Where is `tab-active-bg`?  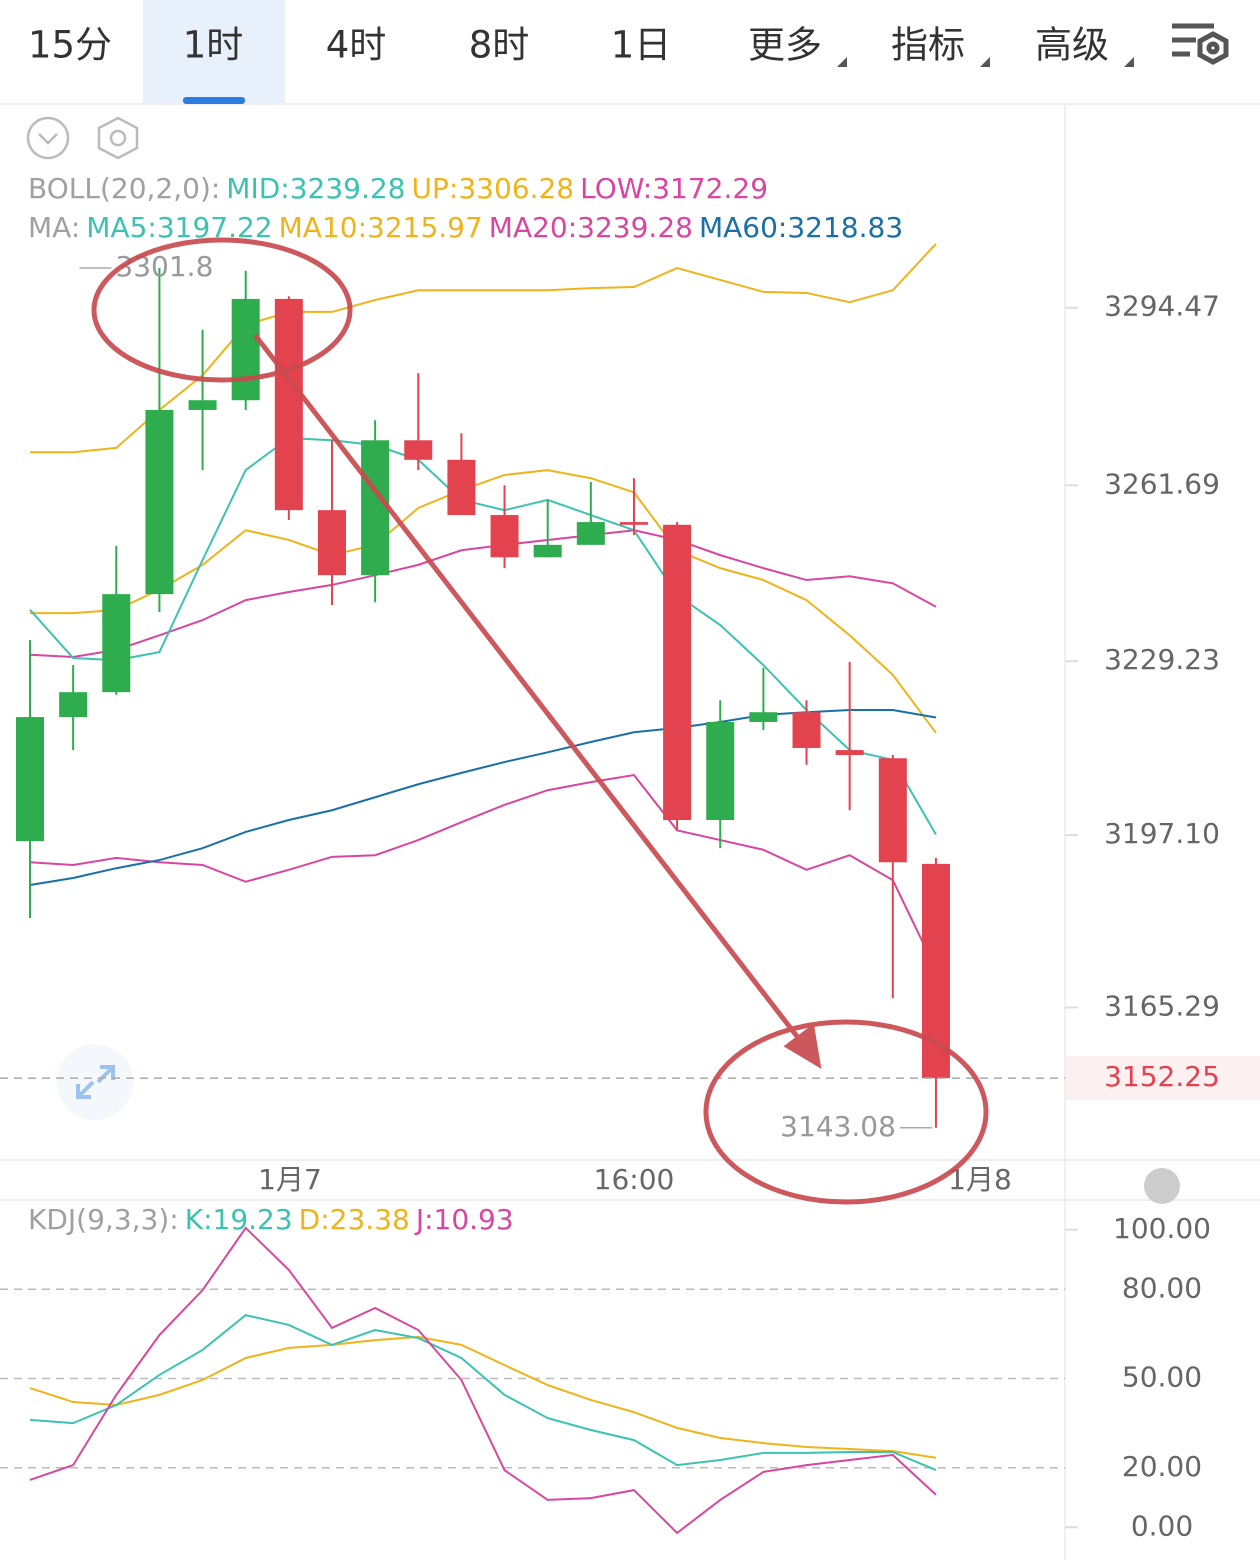 tab-active-bg is located at coordinates (214, 52).